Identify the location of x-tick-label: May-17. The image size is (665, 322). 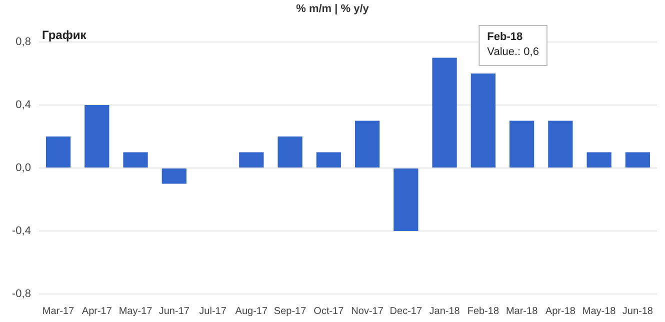
(135, 311).